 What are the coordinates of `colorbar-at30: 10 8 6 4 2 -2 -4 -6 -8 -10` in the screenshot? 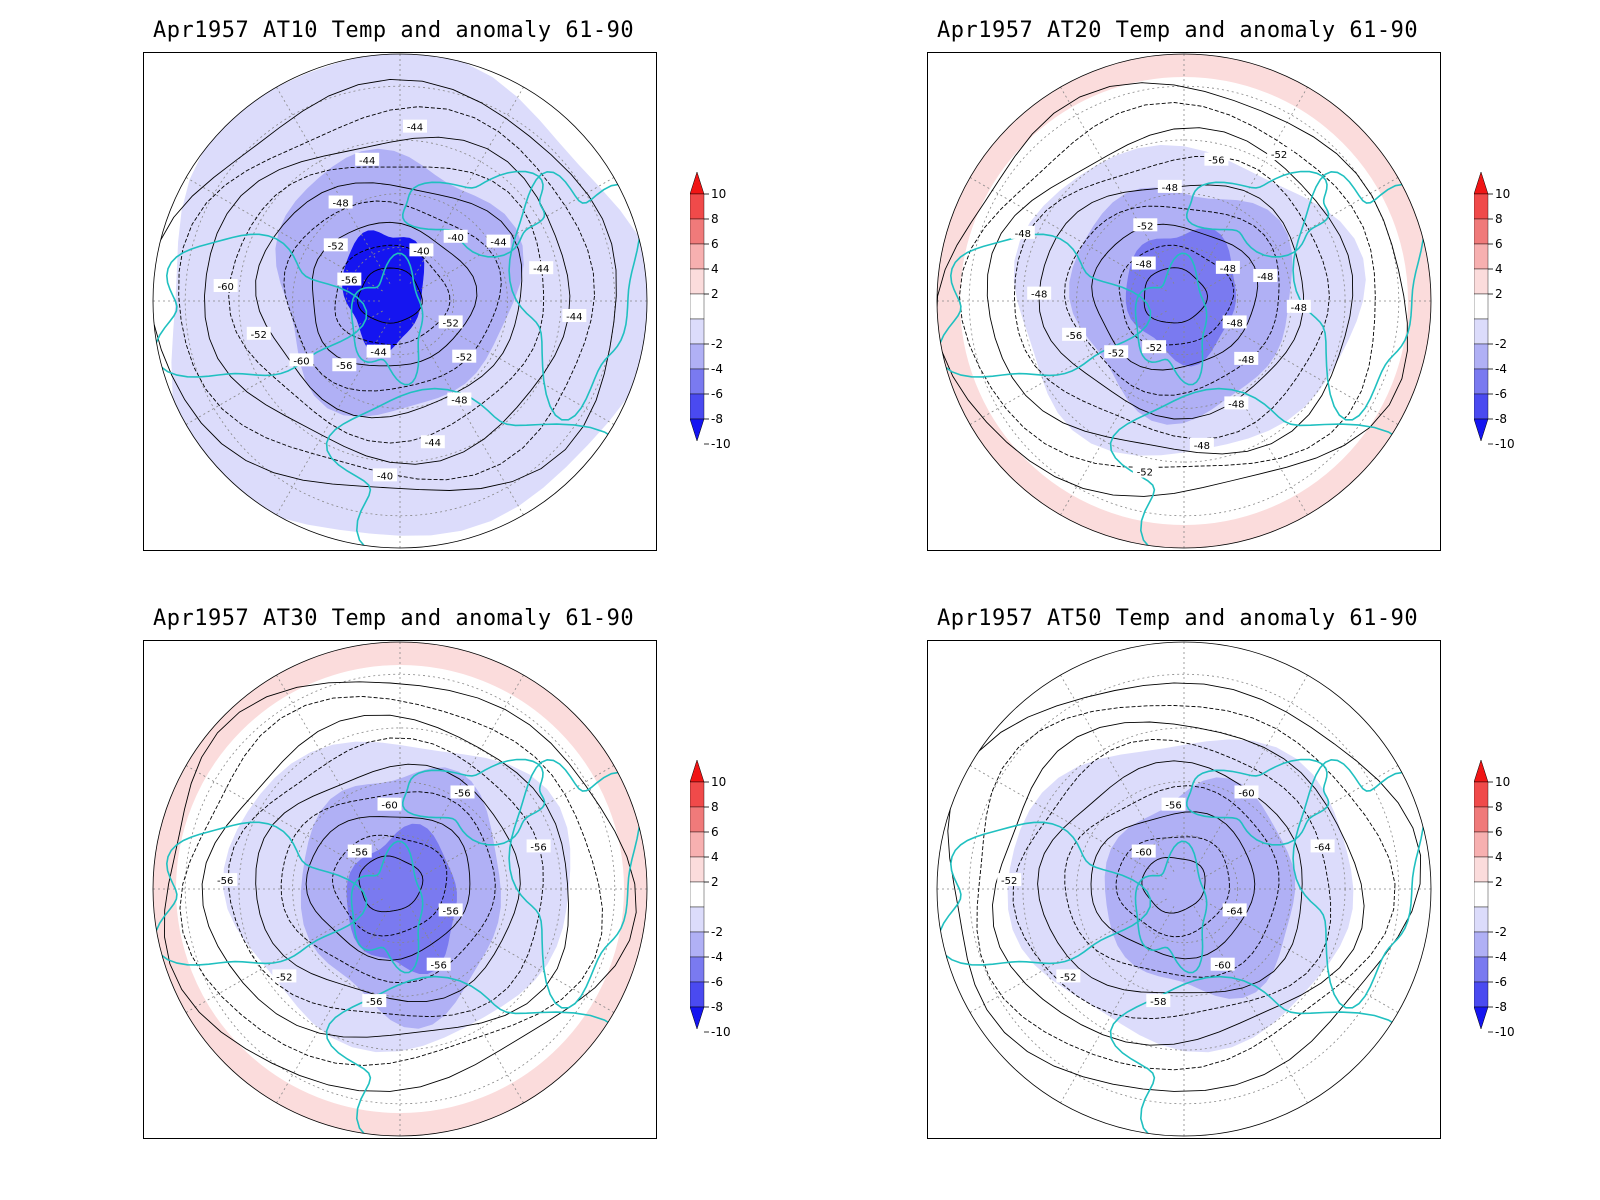 It's located at (724, 904).